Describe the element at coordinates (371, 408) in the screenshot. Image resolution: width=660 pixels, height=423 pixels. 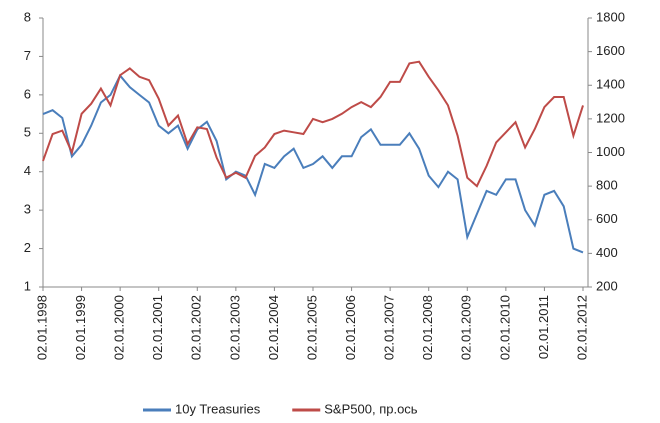
I see `legend-label: S&P500, пр.ось` at that location.